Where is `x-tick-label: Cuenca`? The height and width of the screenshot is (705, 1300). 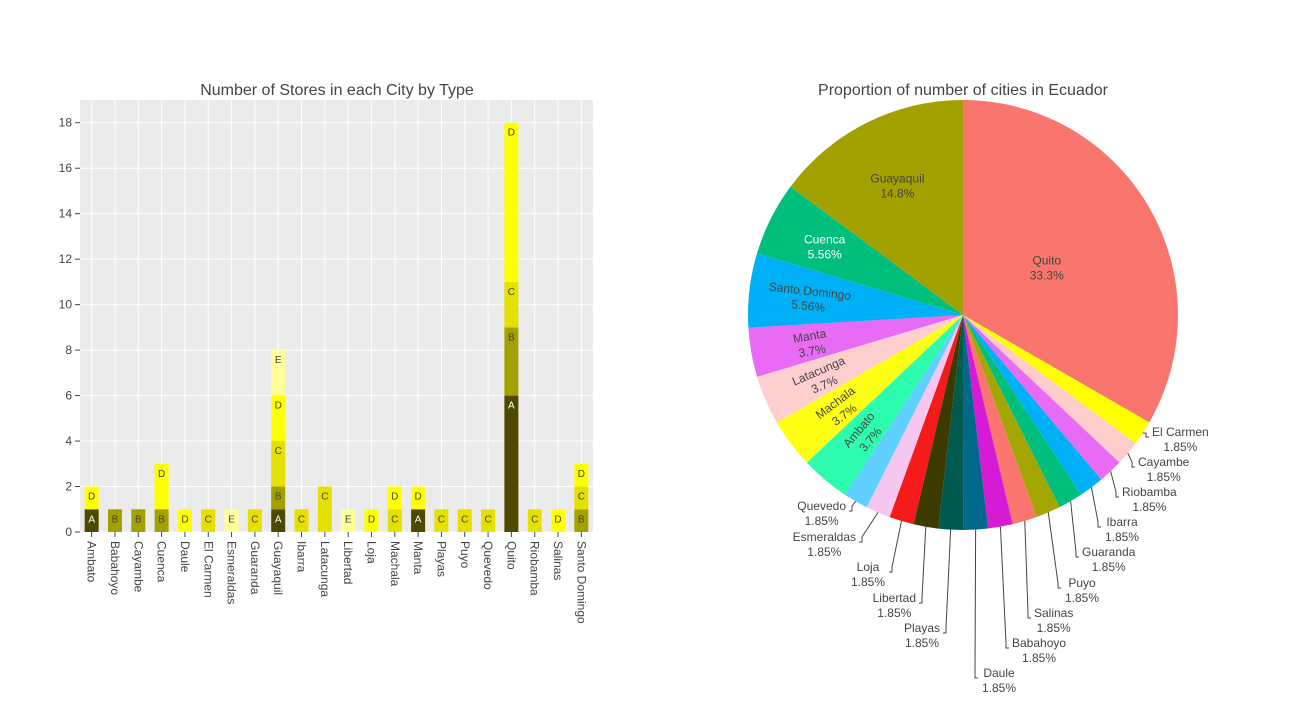 x-tick-label: Cuenca is located at coordinates (162, 562).